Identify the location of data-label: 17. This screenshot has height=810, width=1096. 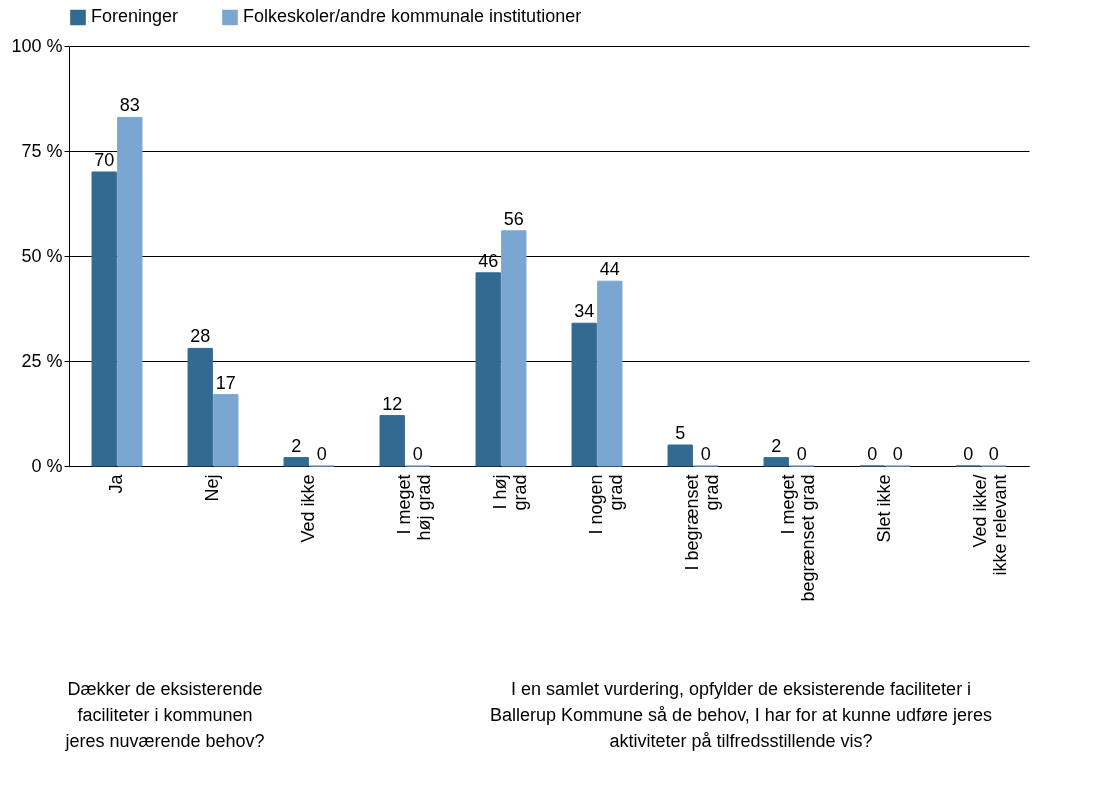
(225, 382).